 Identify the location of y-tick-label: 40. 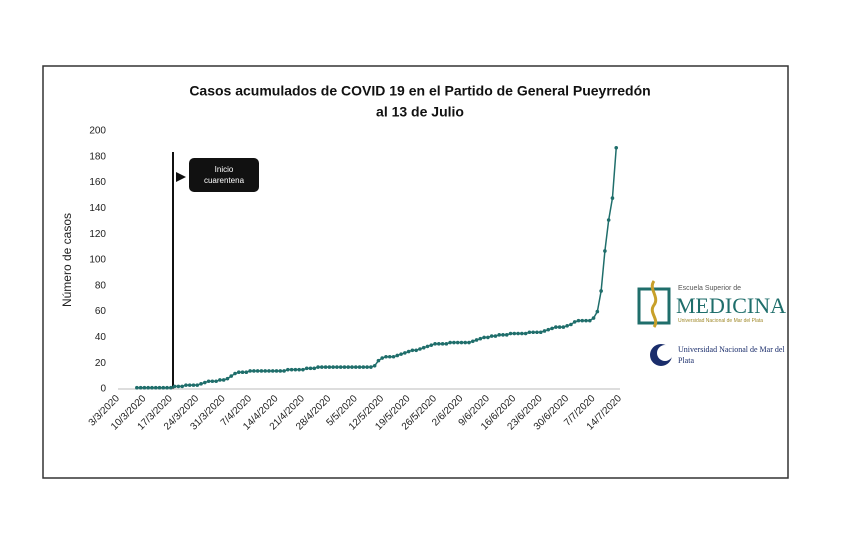
(101, 337).